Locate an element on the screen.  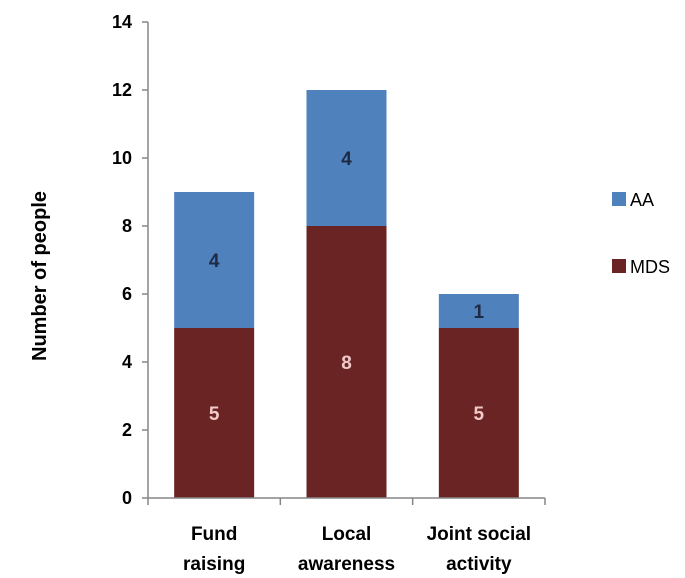
x-category-label: awareness is located at coordinates (346, 564).